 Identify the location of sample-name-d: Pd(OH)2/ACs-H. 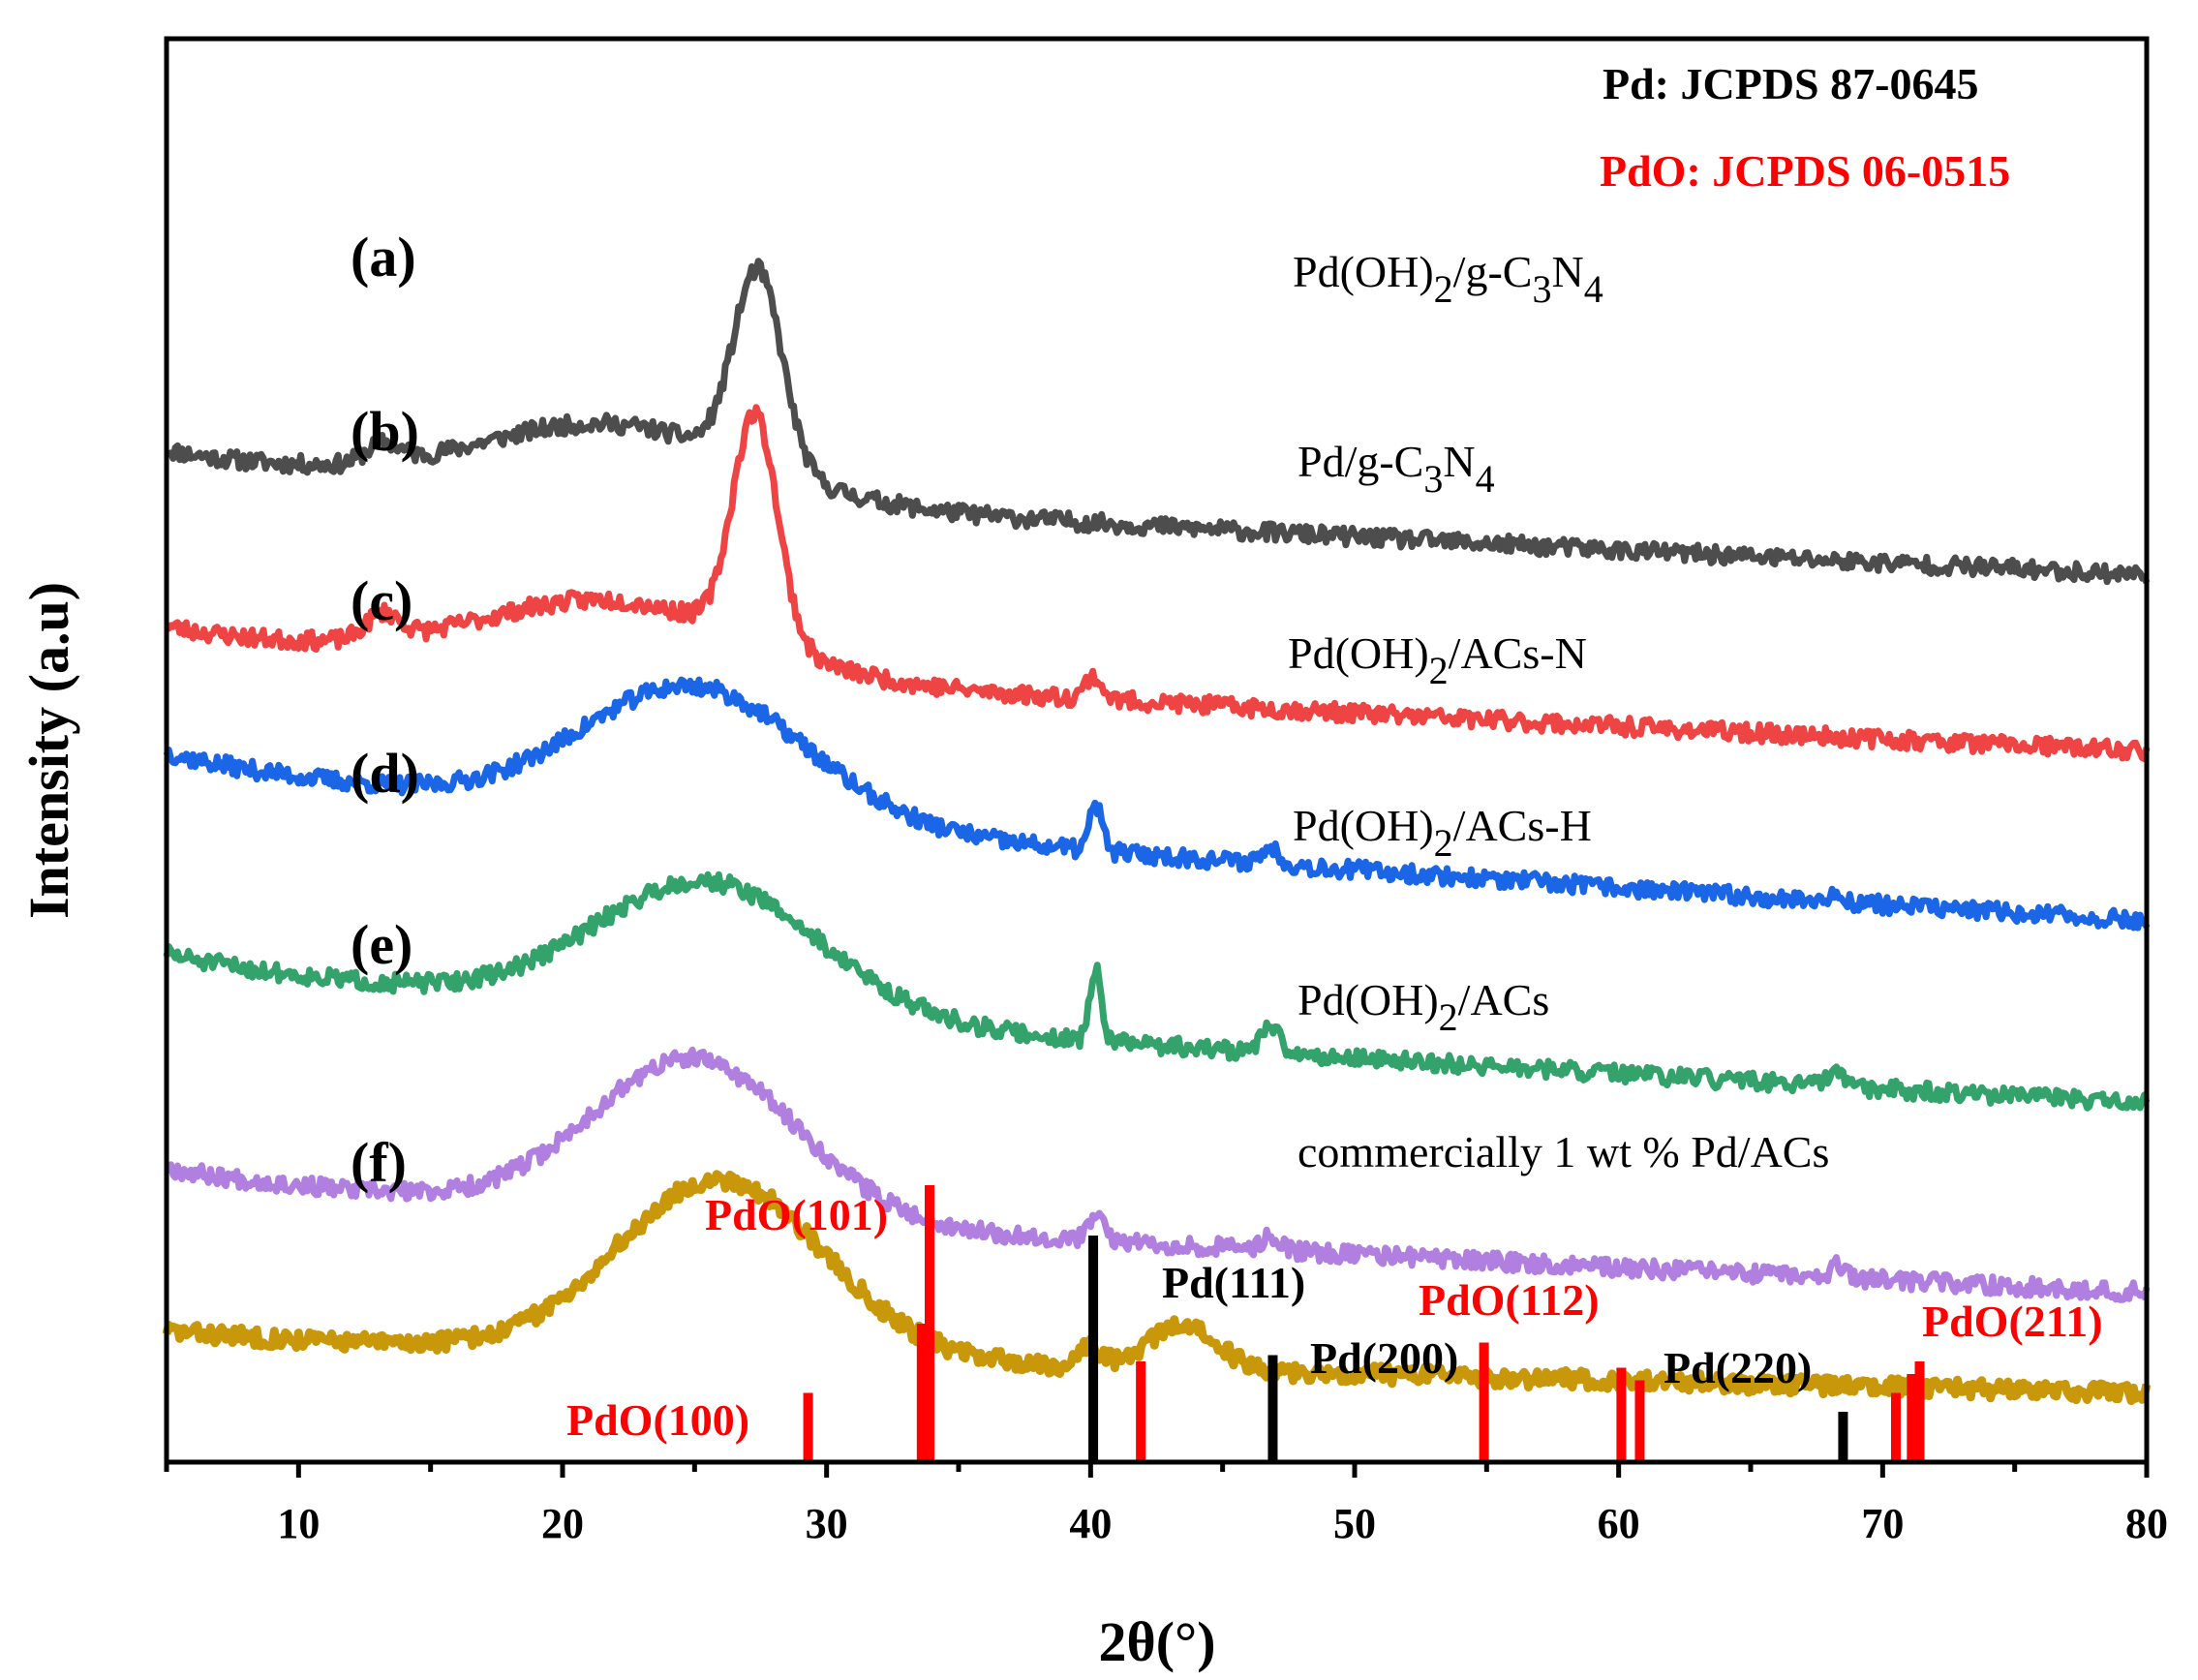
(1443, 833).